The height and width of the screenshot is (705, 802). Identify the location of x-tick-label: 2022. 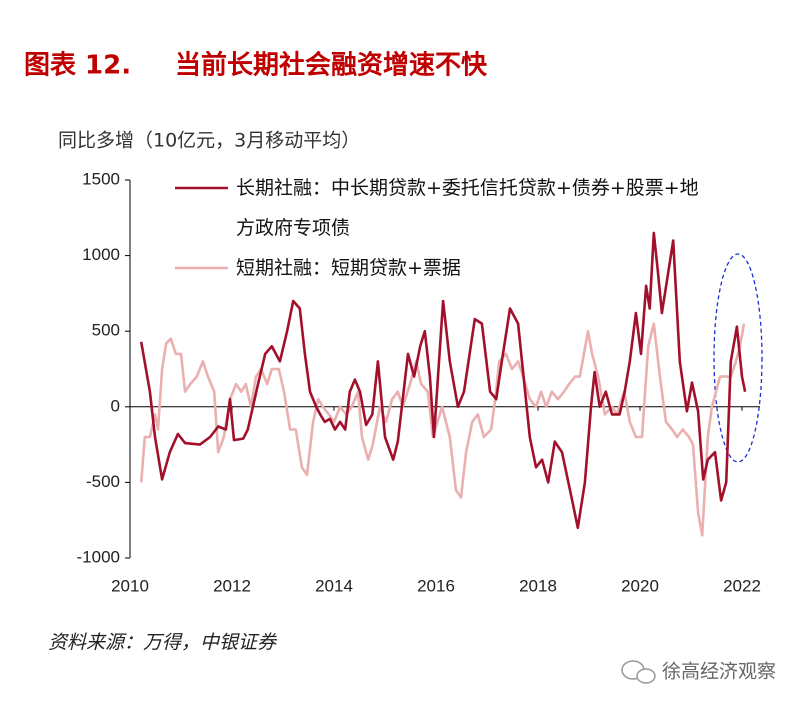
(742, 585).